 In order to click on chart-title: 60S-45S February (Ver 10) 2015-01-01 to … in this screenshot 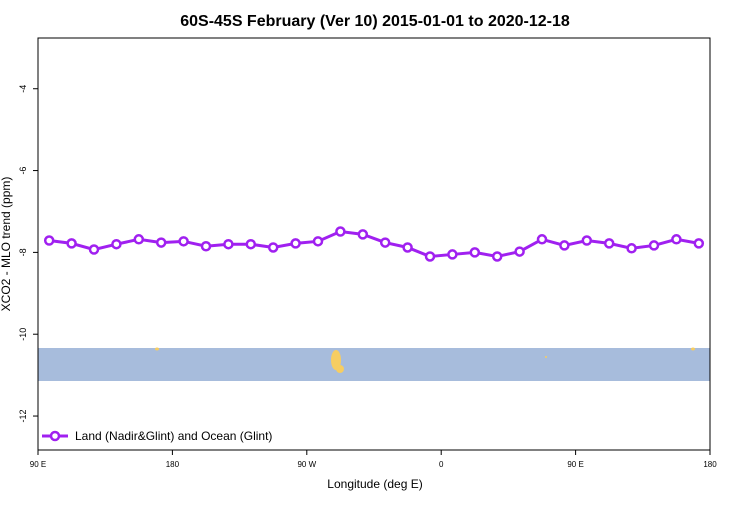, I will do `click(375, 21)`.